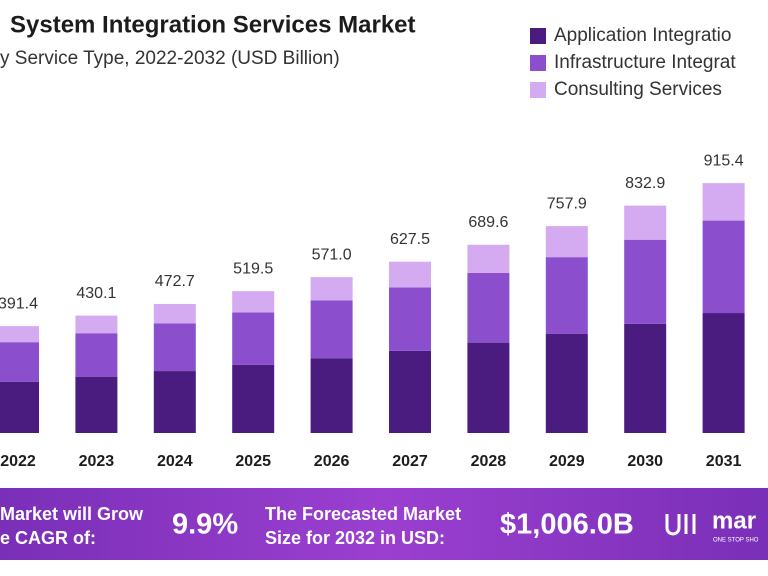  Describe the element at coordinates (170, 58) in the screenshot. I see `chart-subtitle: y Service Type, 2022-2032 (USD Billion)` at that location.